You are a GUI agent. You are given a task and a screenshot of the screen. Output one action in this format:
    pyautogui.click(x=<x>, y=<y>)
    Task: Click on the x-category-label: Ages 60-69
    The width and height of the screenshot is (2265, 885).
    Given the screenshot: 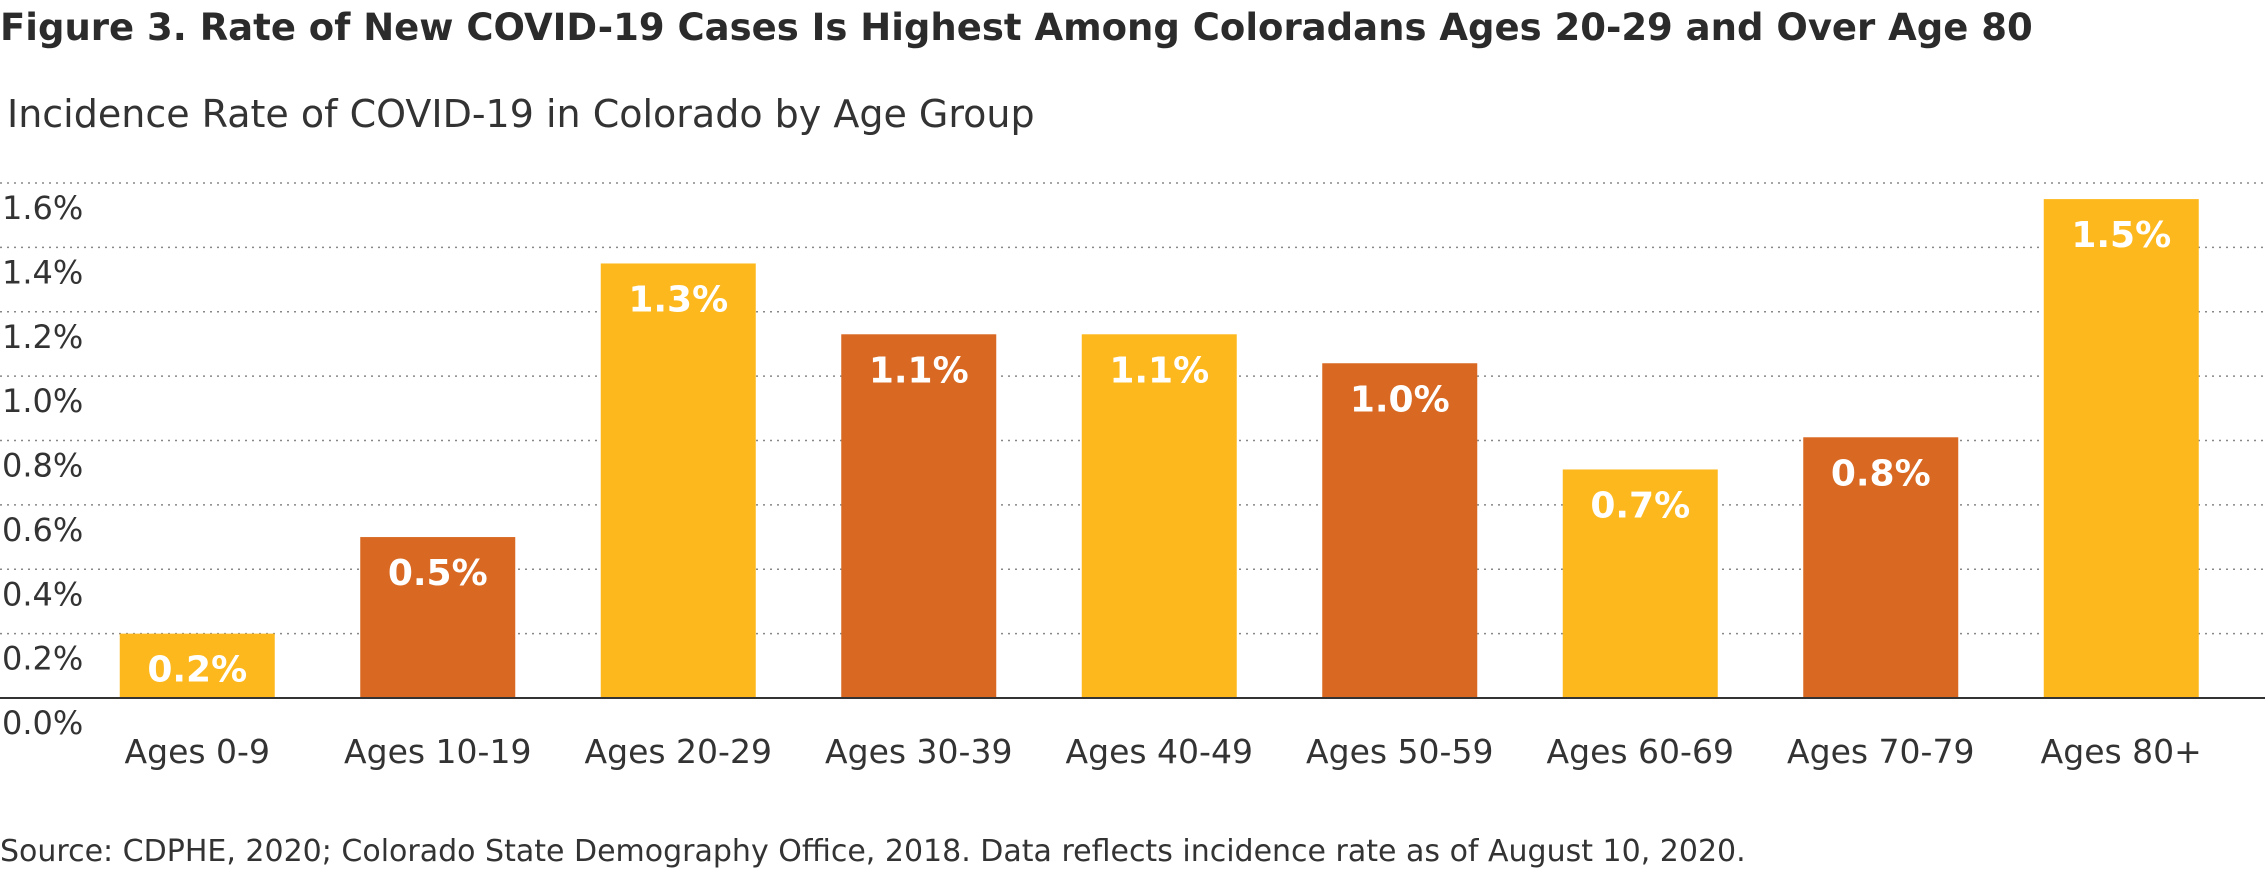 What is the action you would take?
    pyautogui.click(x=1640, y=751)
    